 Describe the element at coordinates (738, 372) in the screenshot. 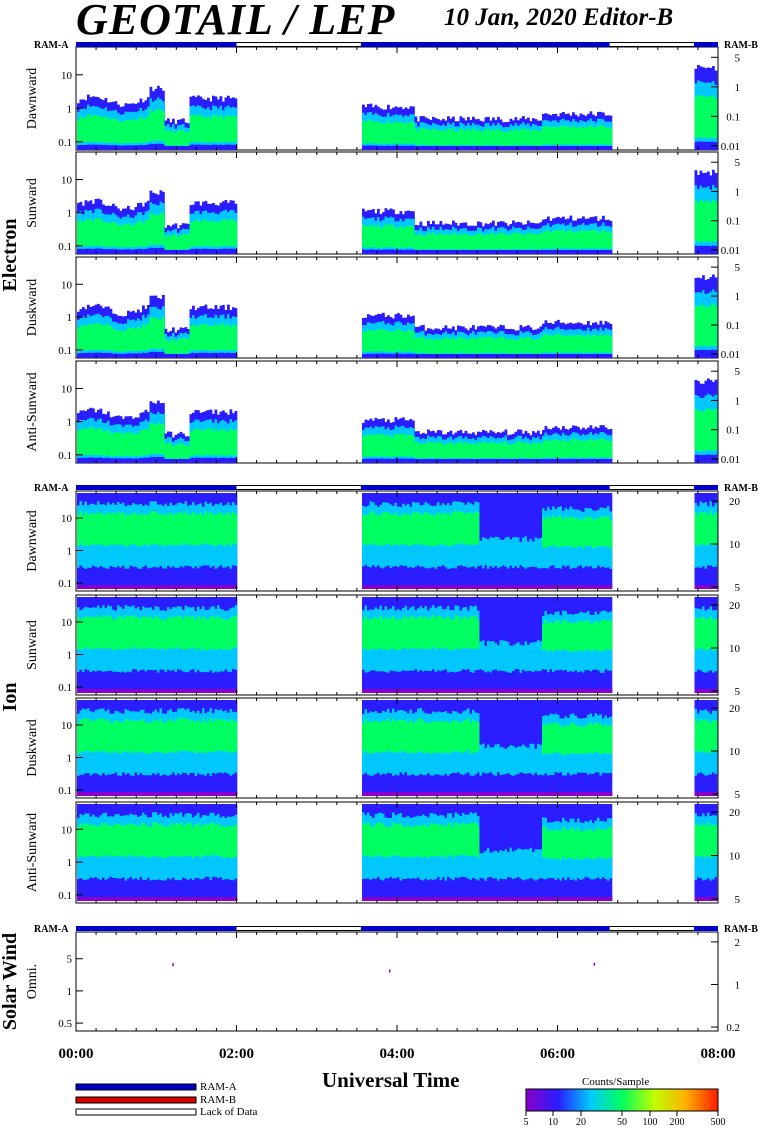

I see `y-tick-label: 5` at that location.